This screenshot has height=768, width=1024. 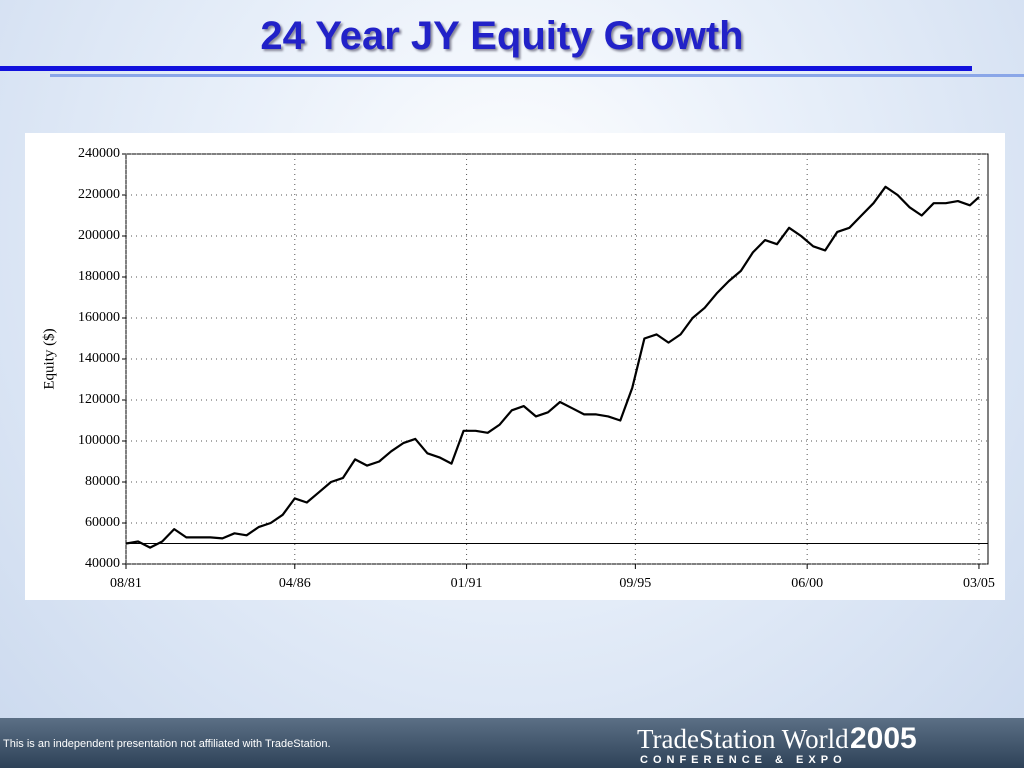 I want to click on x-tick-label: 04/86, so click(x=295, y=583).